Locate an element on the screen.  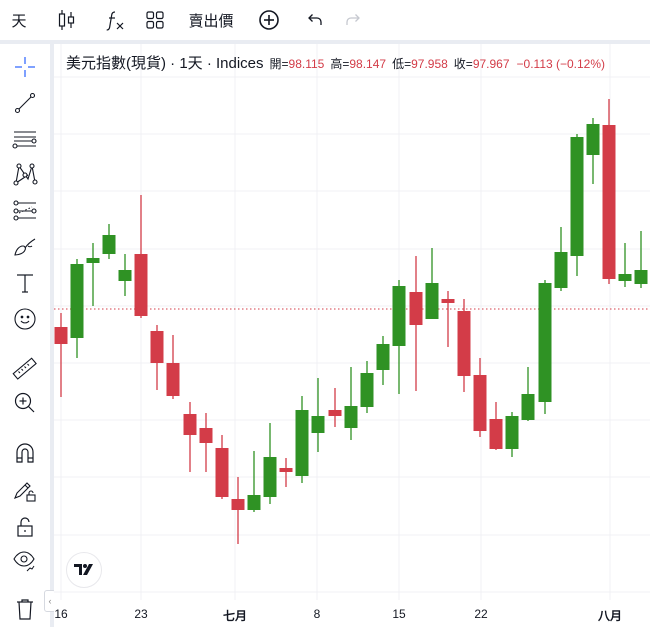
ruler-icon is located at coordinates (24, 368).